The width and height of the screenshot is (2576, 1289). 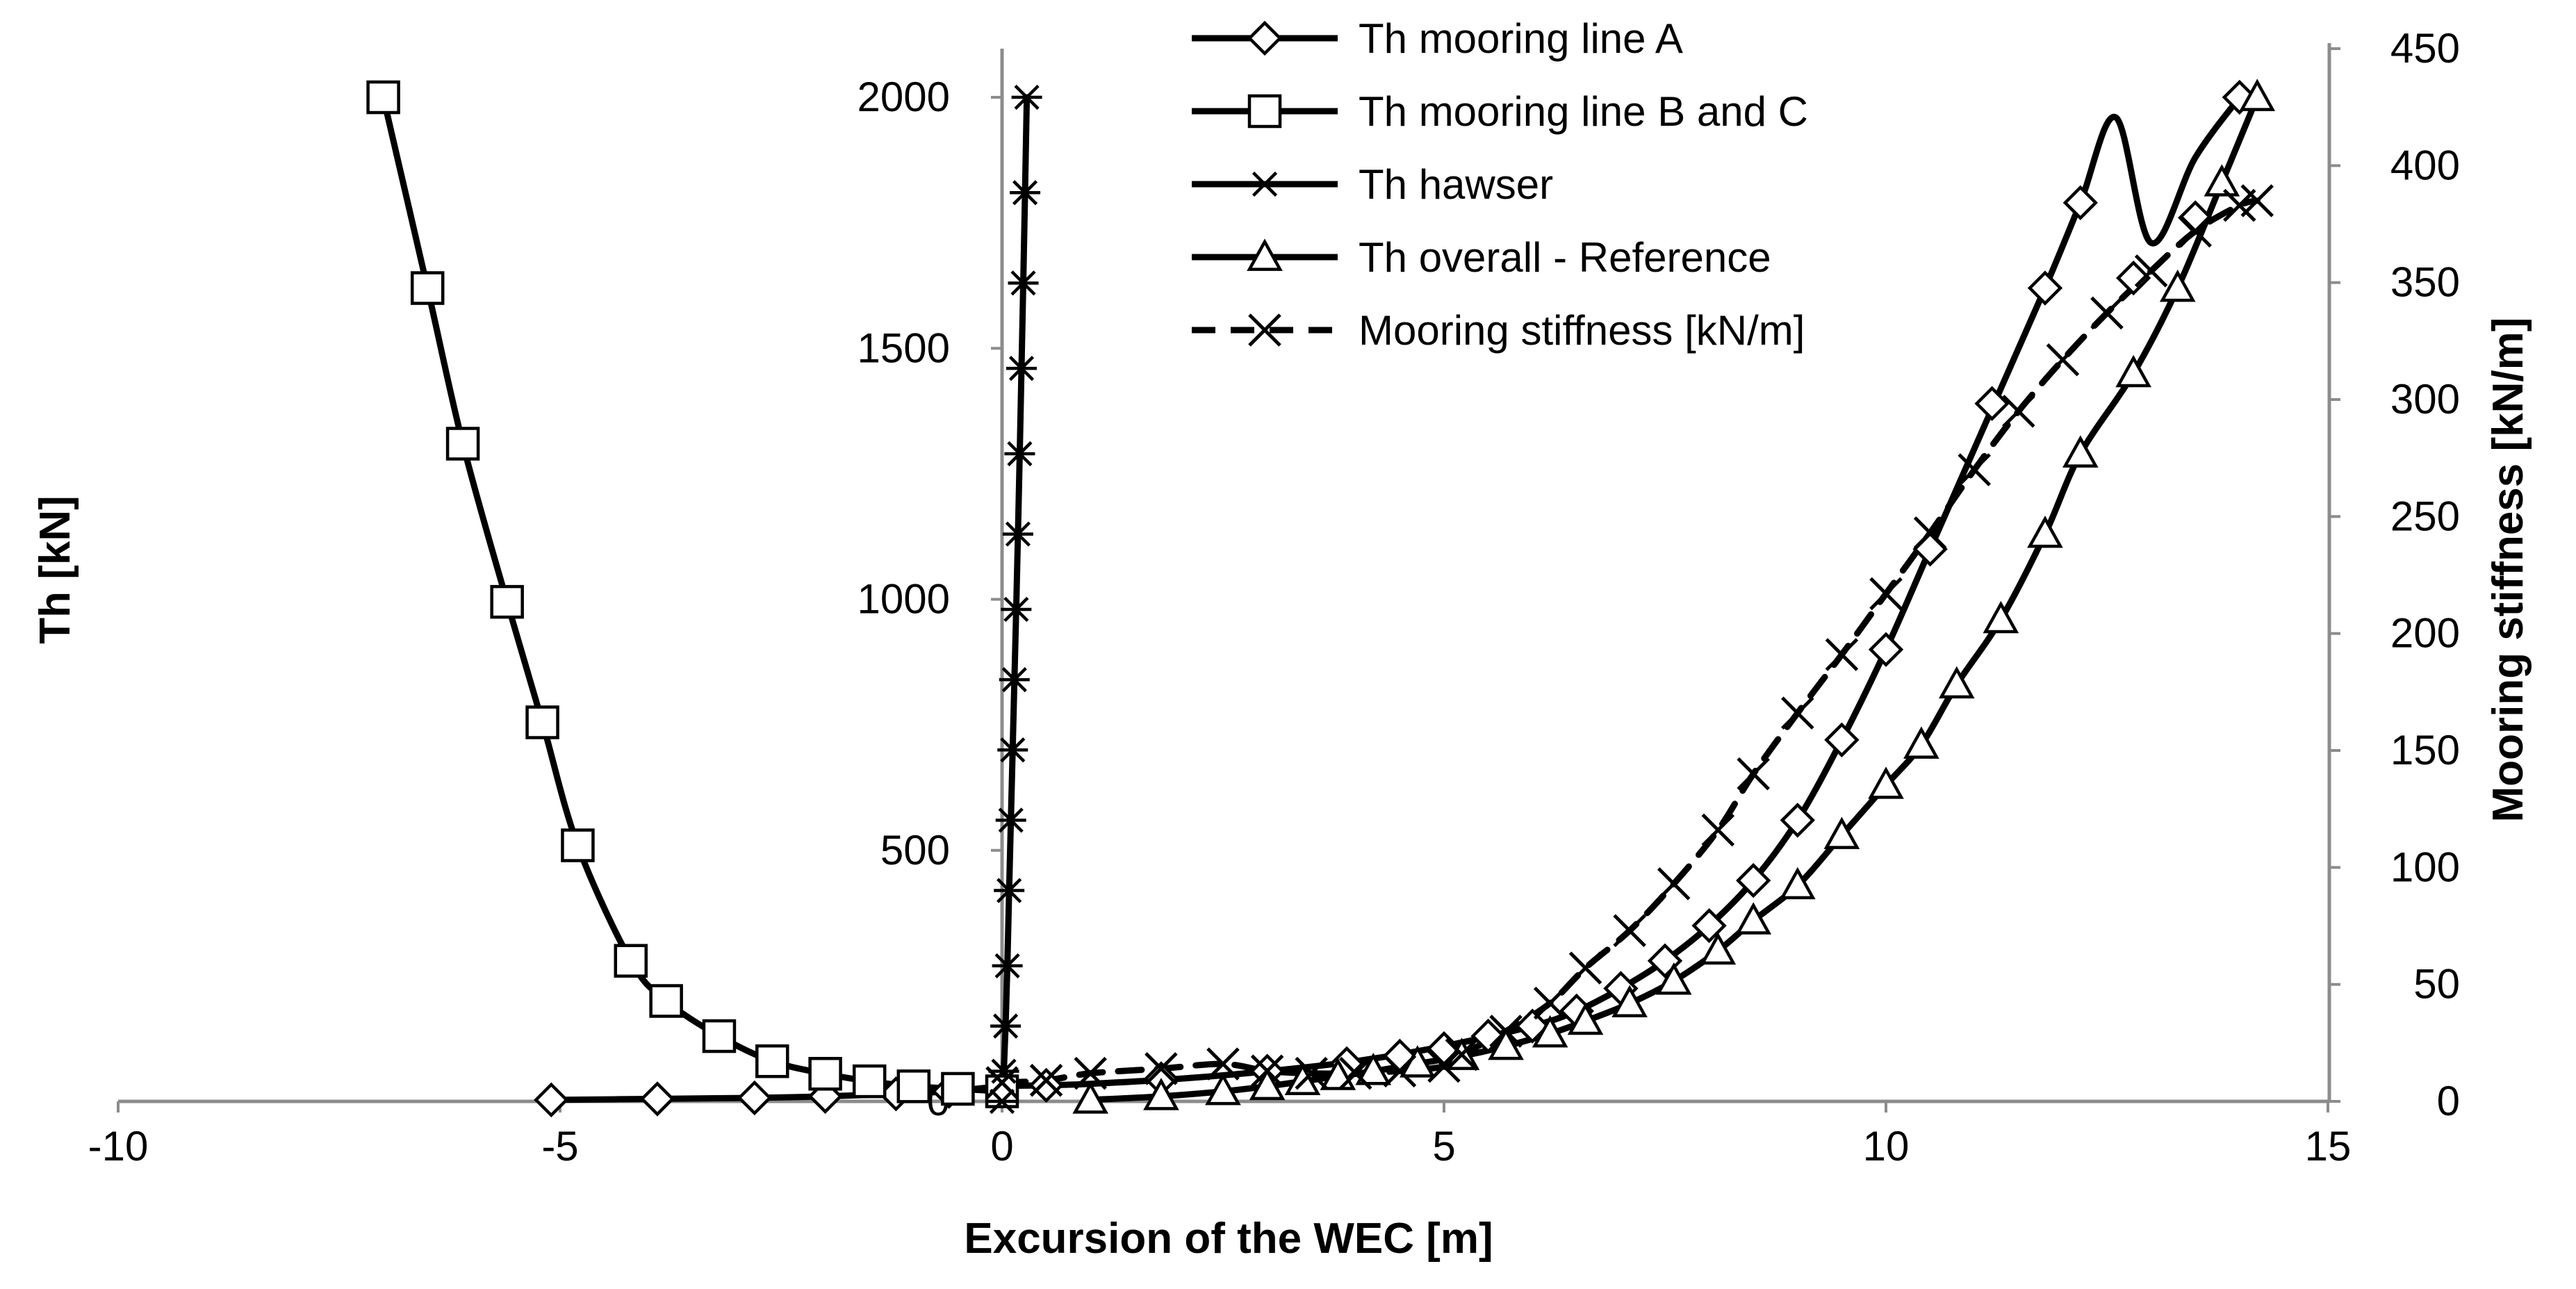 I want to click on y2-tick-label: 200, so click(x=2425, y=633).